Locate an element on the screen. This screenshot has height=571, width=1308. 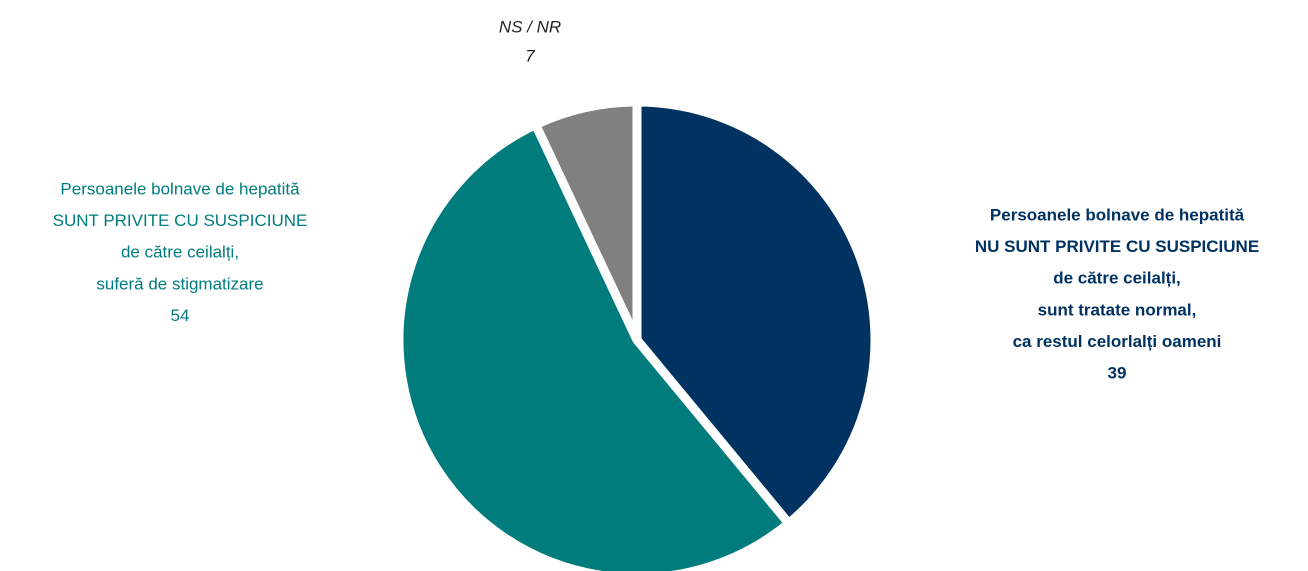
value-label: 7 is located at coordinates (530, 55).